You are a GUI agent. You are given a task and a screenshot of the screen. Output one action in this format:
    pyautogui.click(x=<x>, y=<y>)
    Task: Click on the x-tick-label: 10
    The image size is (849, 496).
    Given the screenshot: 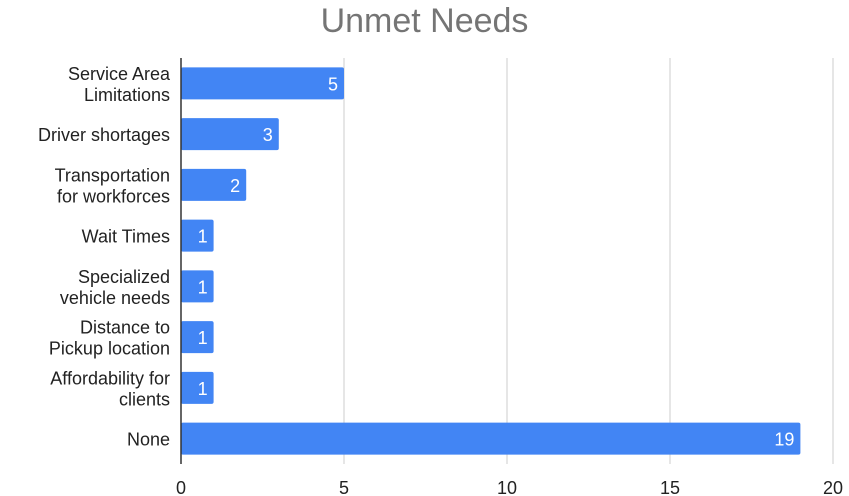 What is the action you would take?
    pyautogui.click(x=507, y=487)
    